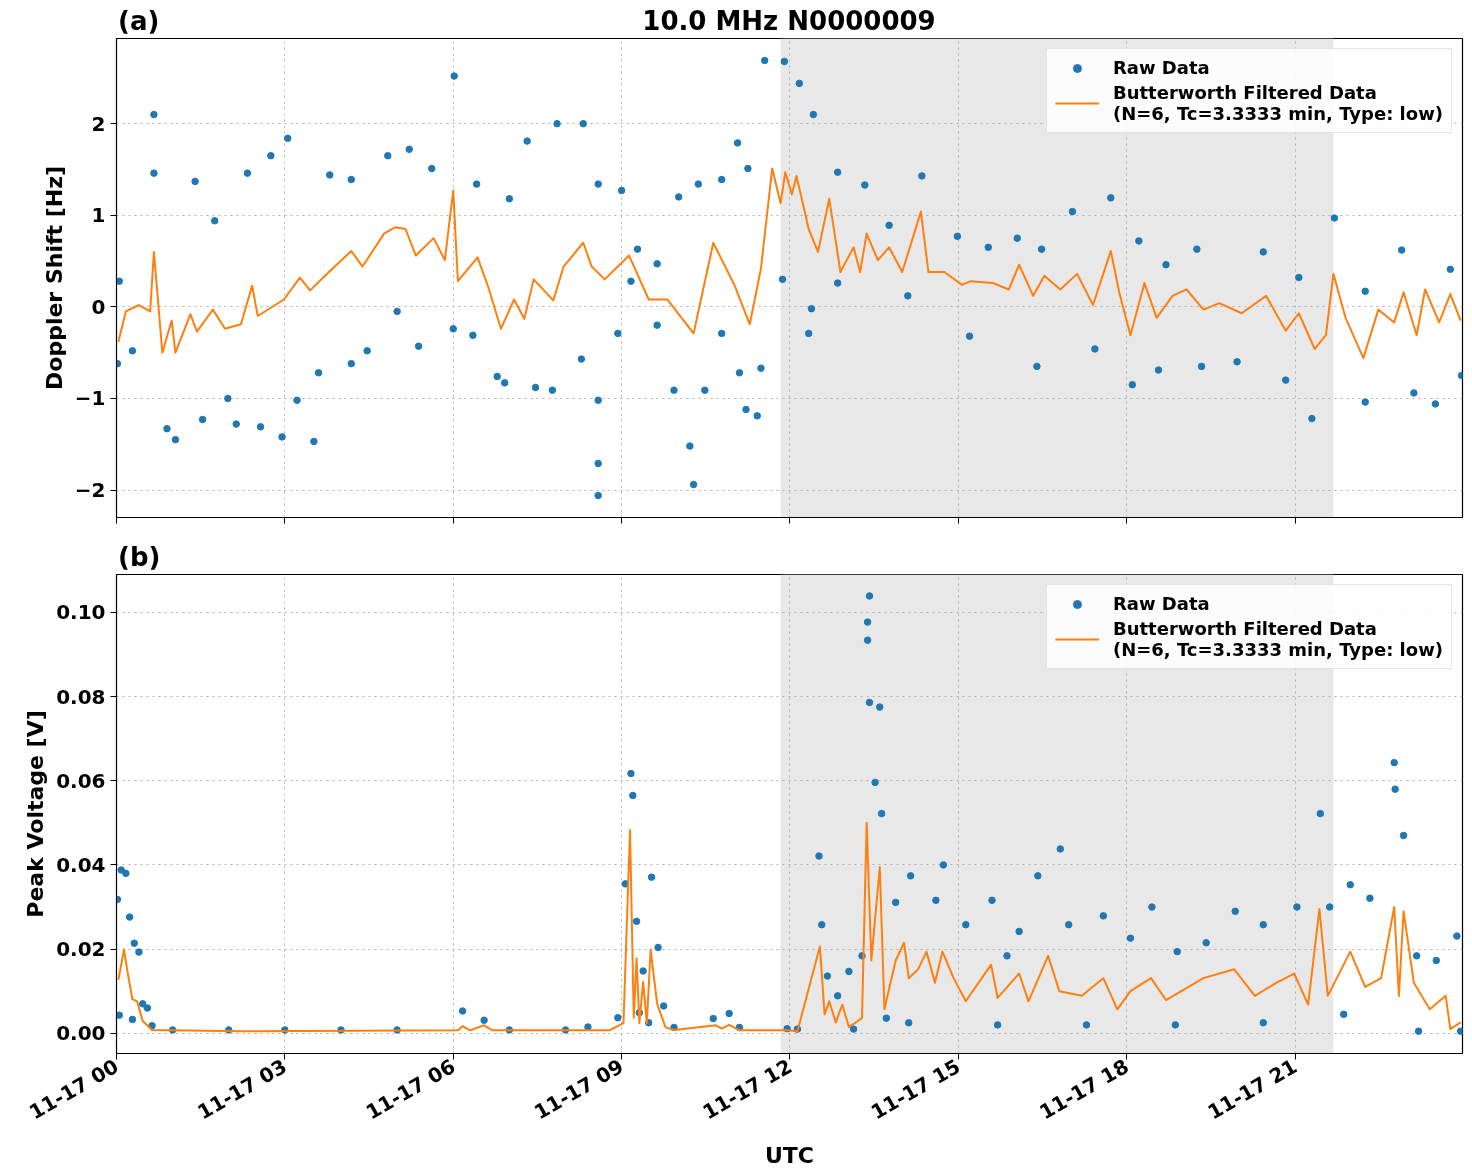 The width and height of the screenshot is (1472, 1172). What do you see at coordinates (789, 1155) in the screenshot?
I see `x-axis-title: UTC` at bounding box center [789, 1155].